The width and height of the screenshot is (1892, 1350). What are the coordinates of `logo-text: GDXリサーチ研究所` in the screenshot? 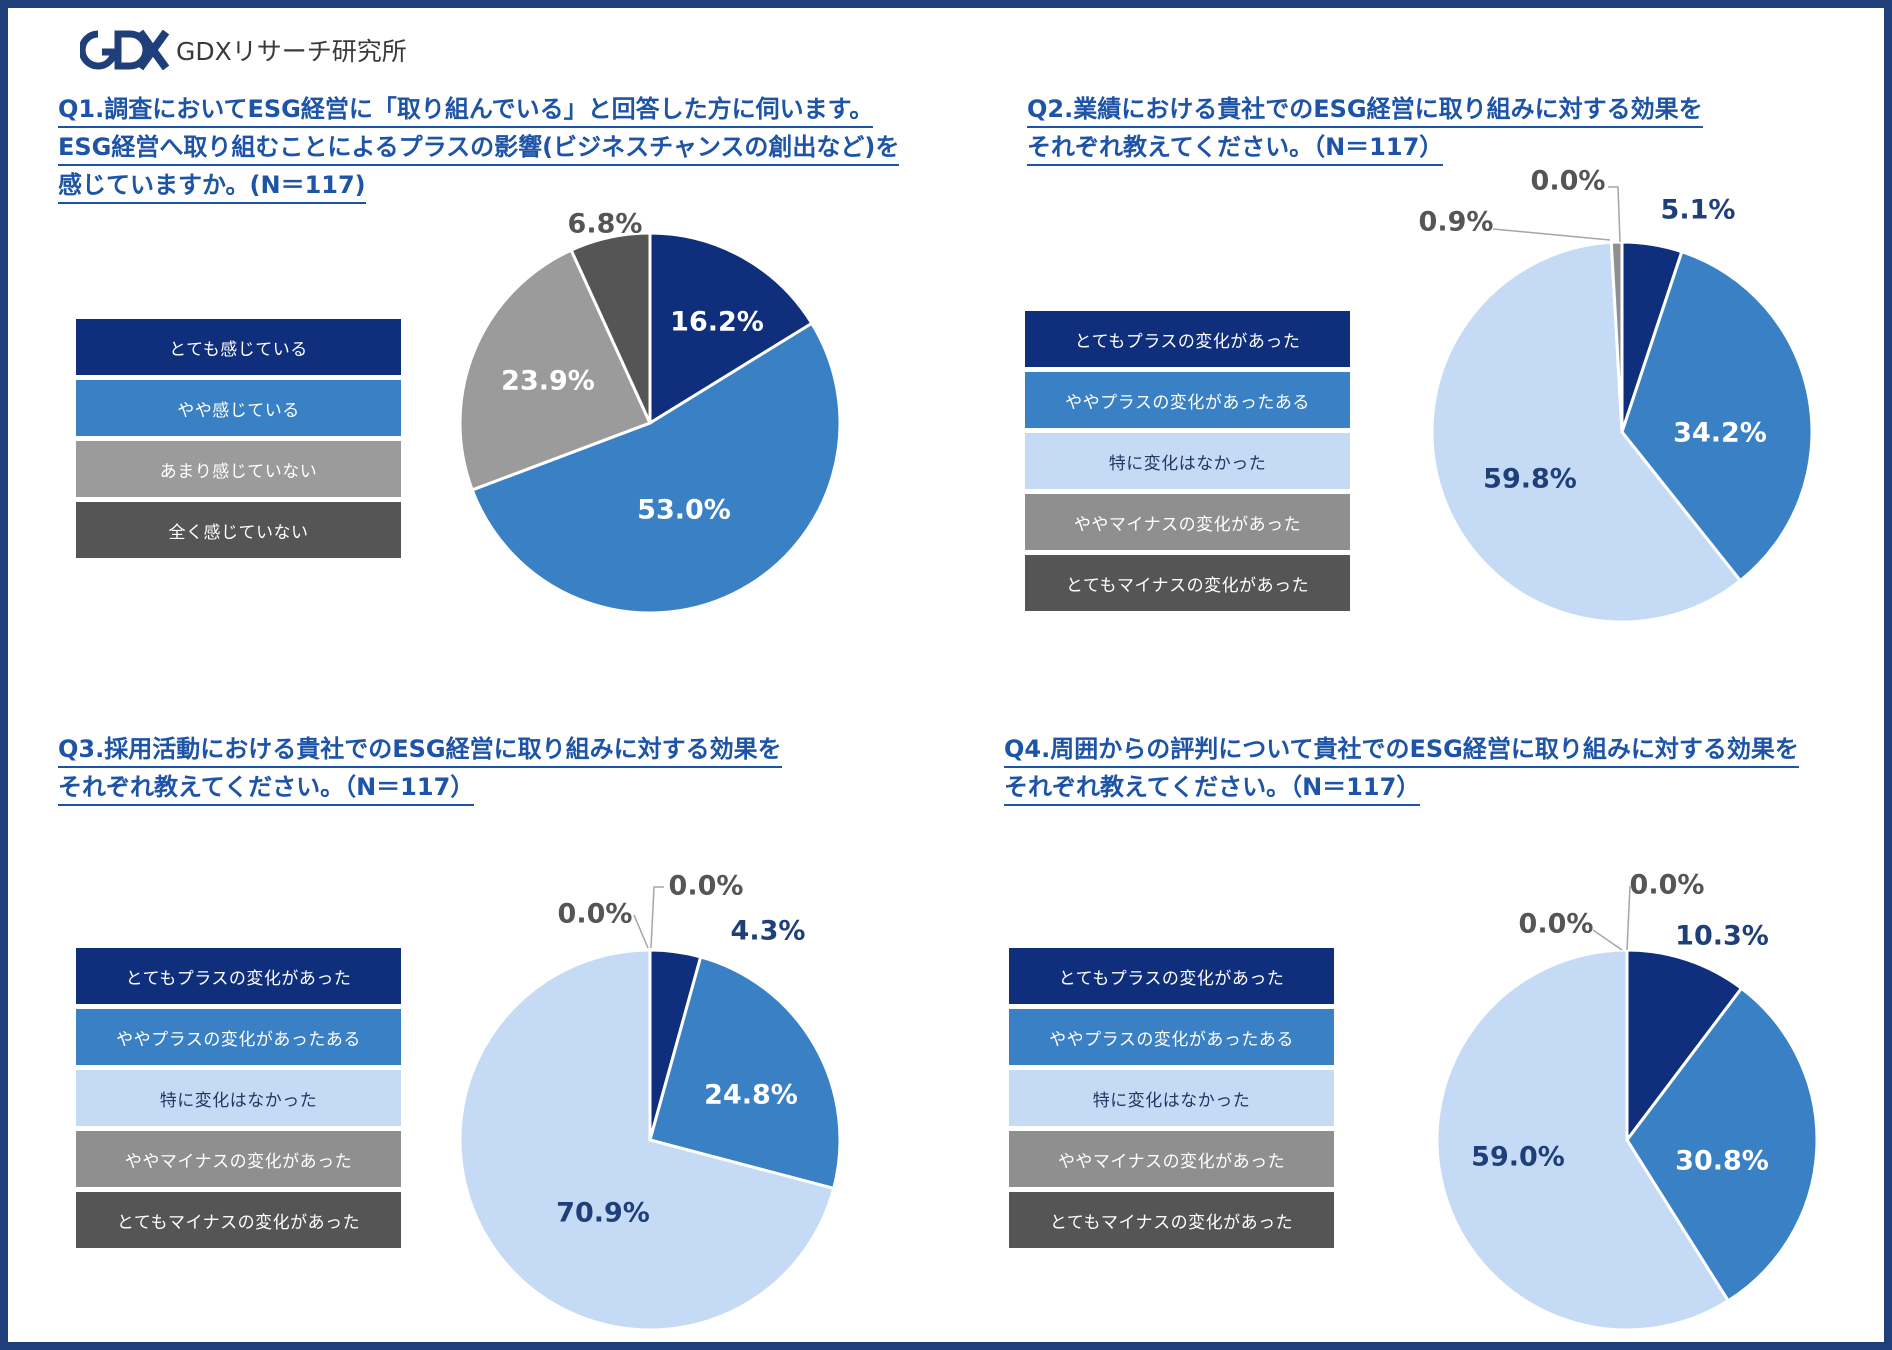 It's located at (291, 51).